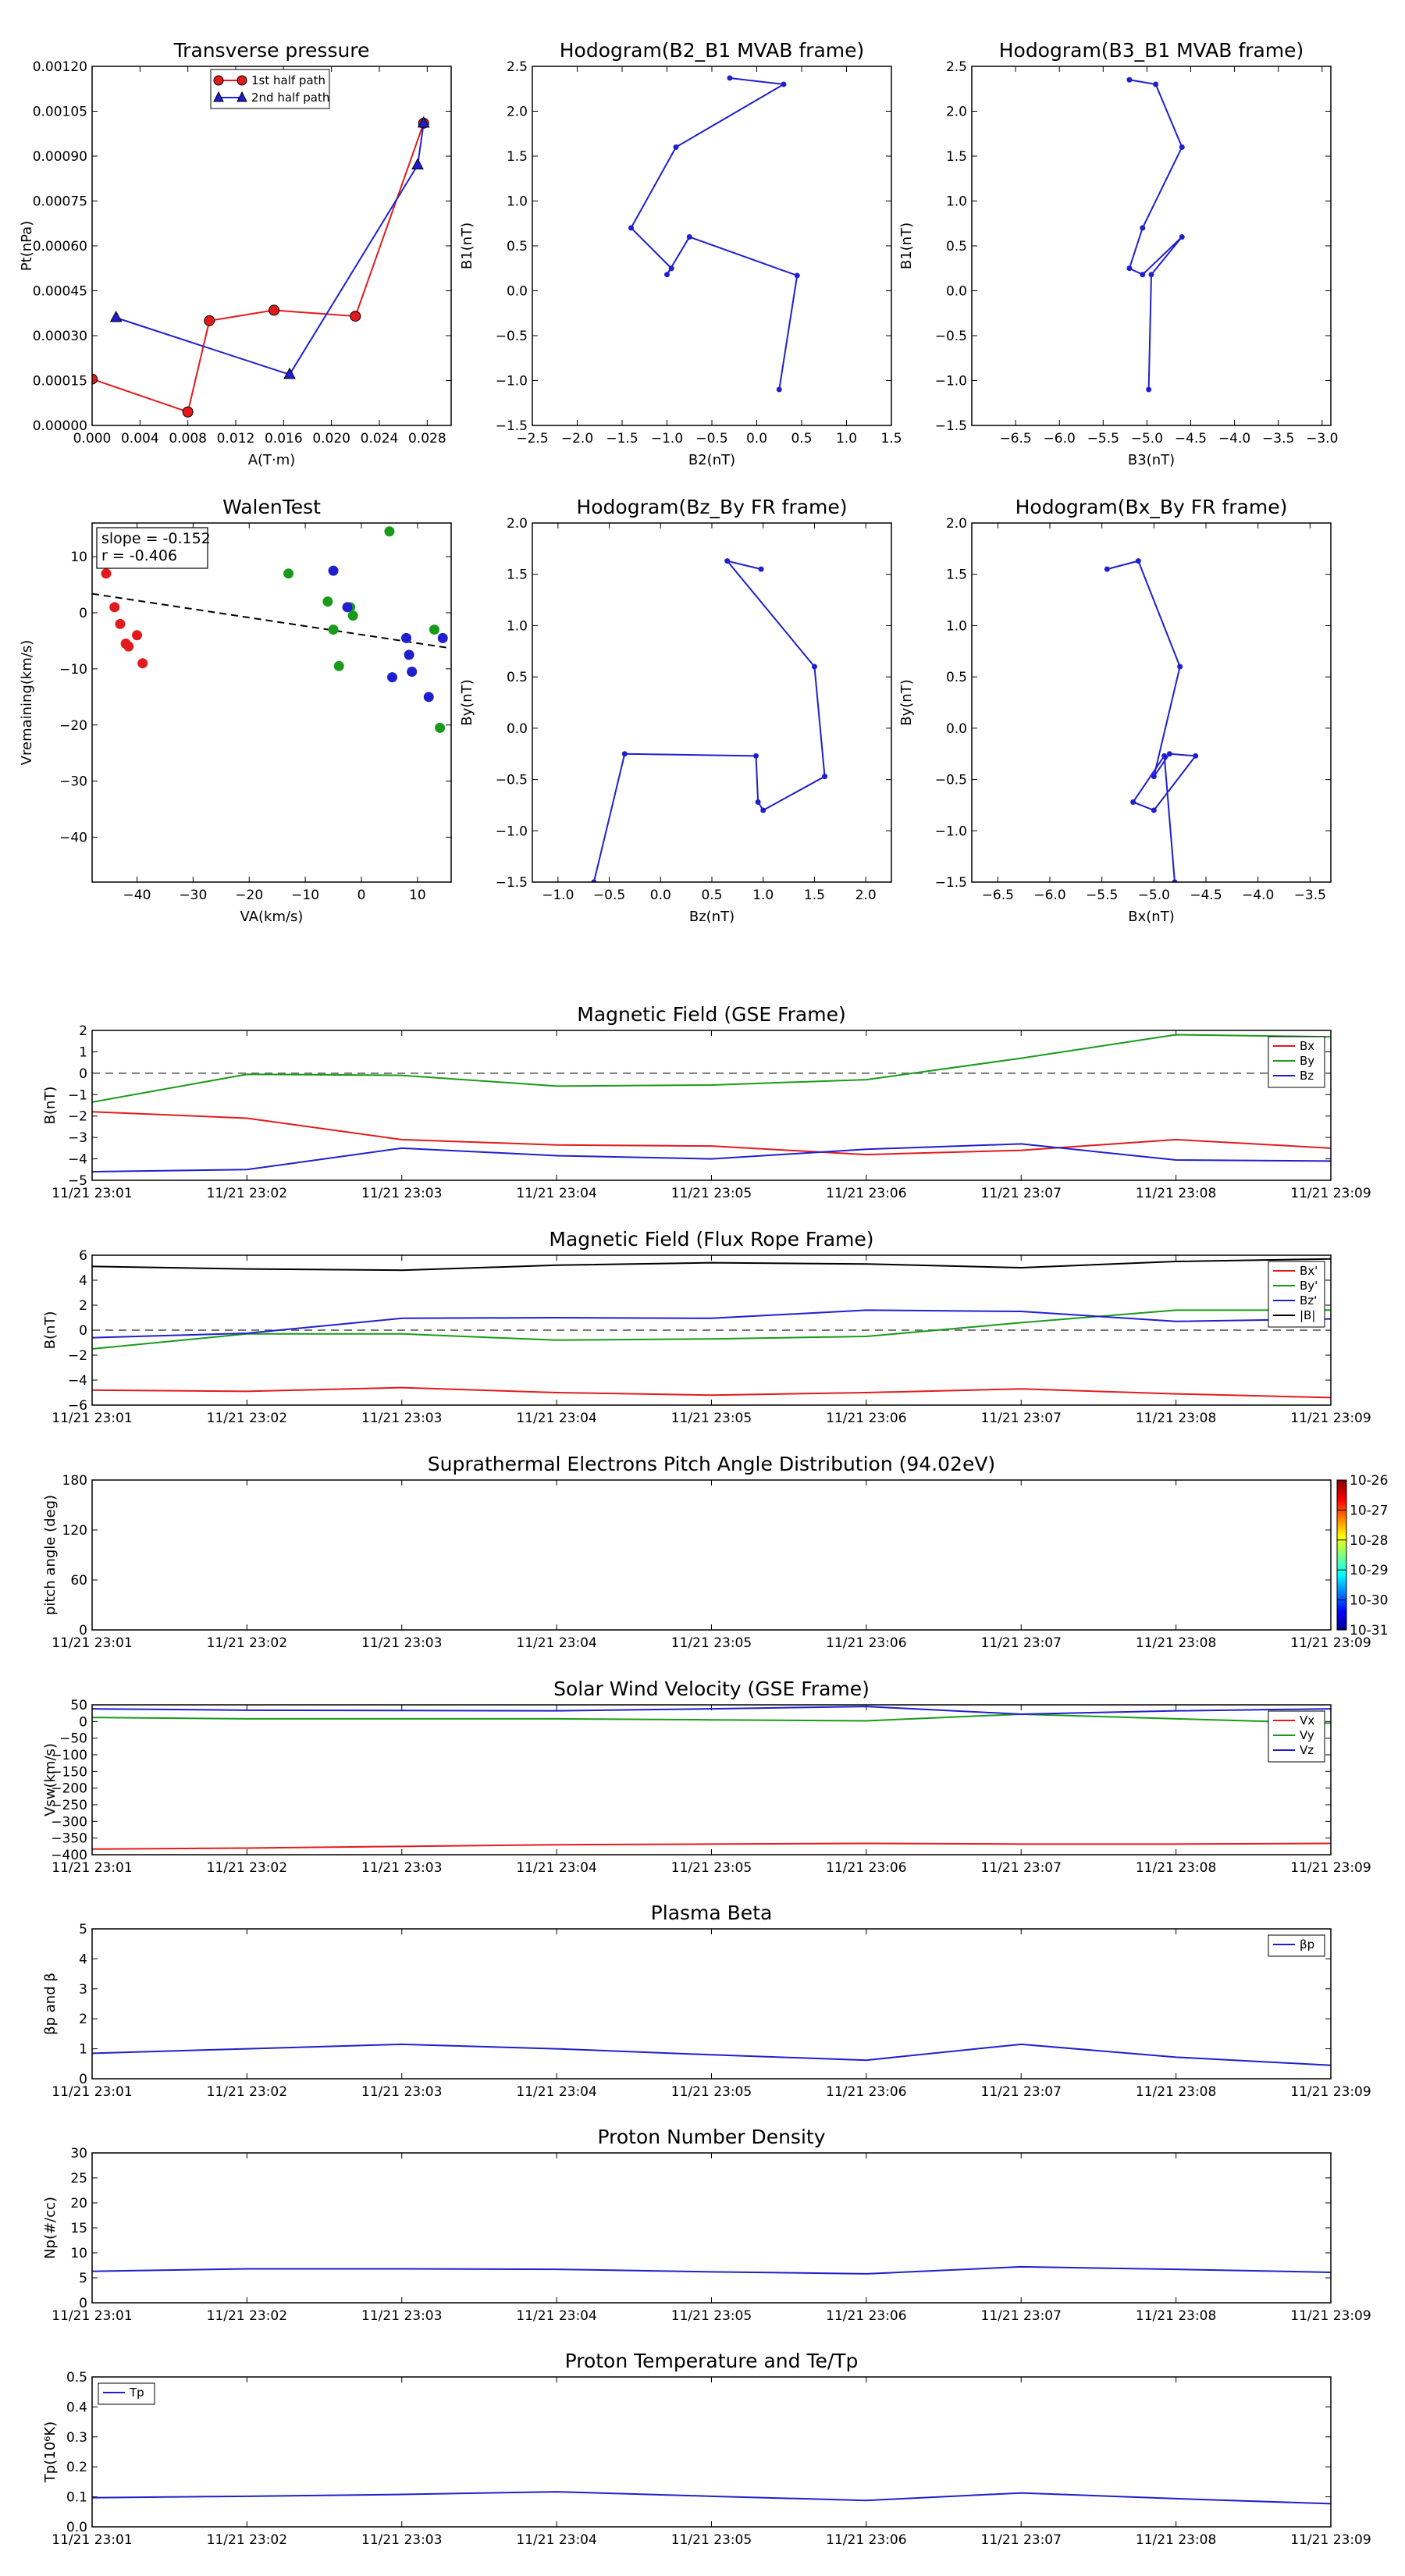 This screenshot has width=1405, height=2576. Describe the element at coordinates (60, 382) in the screenshot. I see `y-tick-label: 0.00015` at that location.